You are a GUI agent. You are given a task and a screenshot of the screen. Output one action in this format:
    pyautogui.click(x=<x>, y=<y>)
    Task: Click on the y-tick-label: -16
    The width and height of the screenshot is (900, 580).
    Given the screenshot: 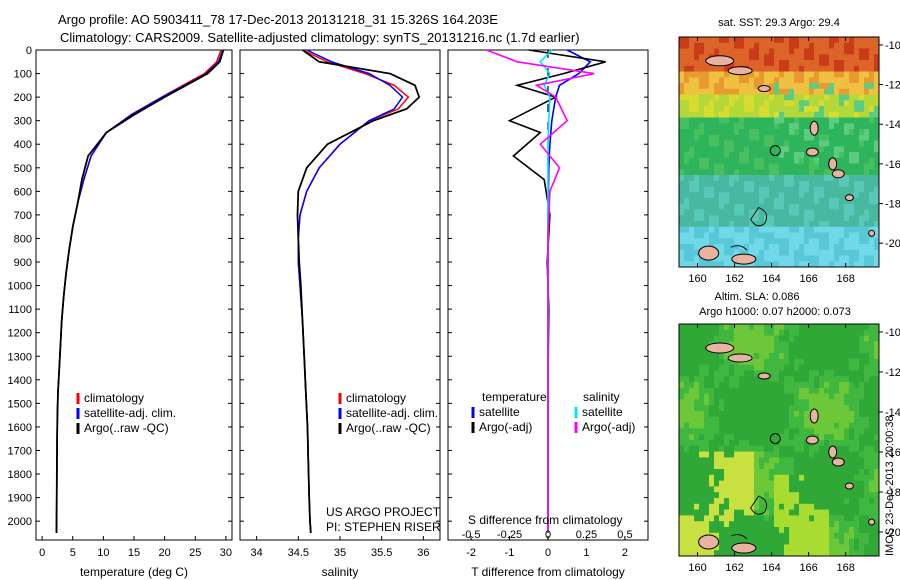 What is the action you would take?
    pyautogui.click(x=892, y=165)
    